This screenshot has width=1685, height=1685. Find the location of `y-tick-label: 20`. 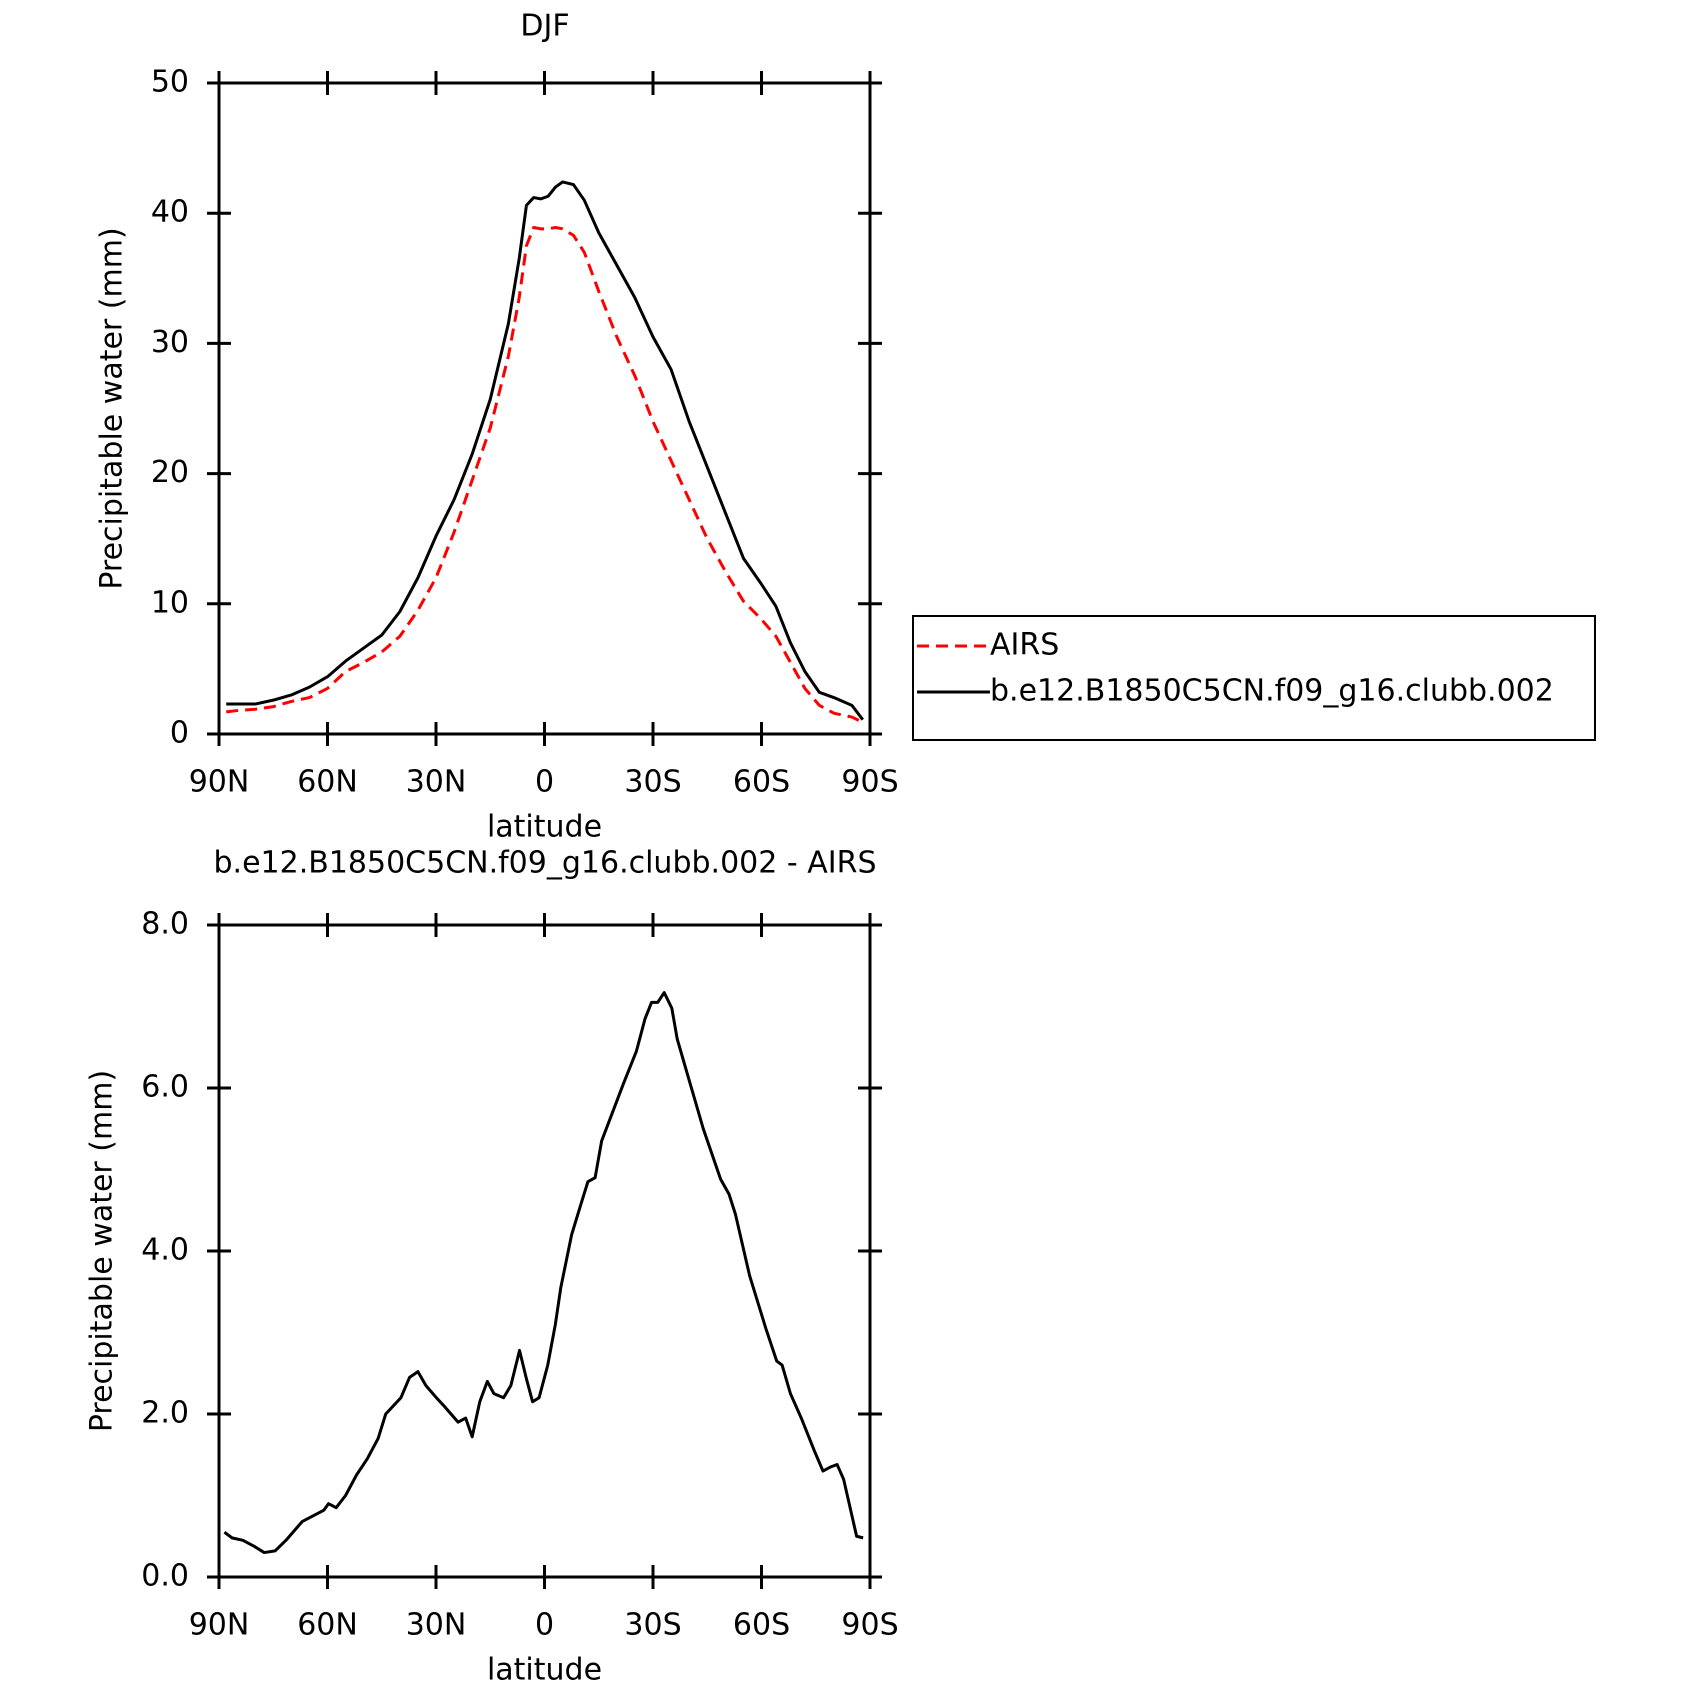

y-tick-label: 20 is located at coordinates (170, 472).